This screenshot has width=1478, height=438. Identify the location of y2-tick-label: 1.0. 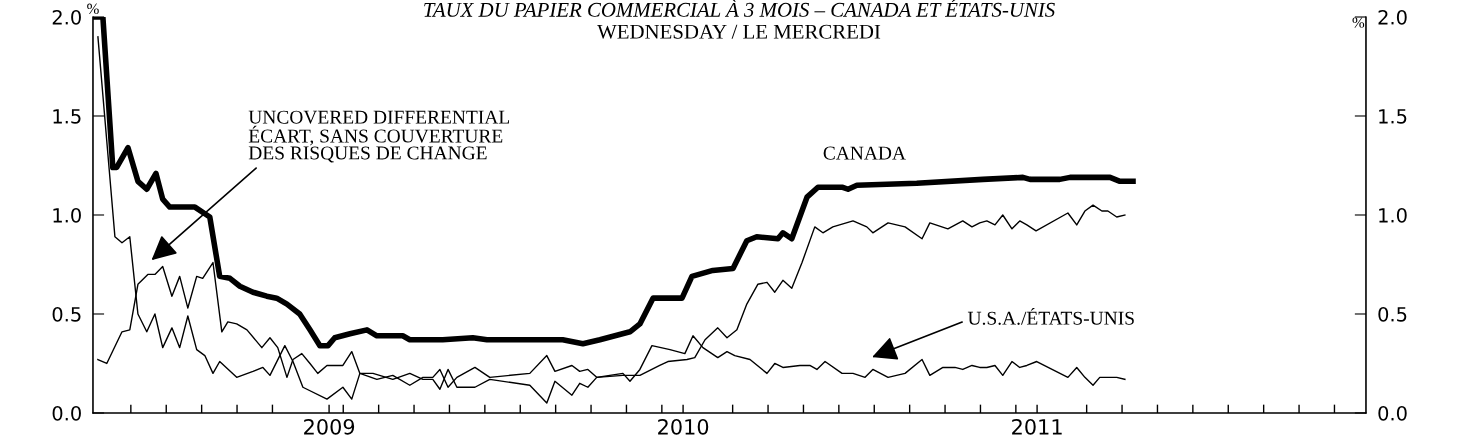
(1393, 215).